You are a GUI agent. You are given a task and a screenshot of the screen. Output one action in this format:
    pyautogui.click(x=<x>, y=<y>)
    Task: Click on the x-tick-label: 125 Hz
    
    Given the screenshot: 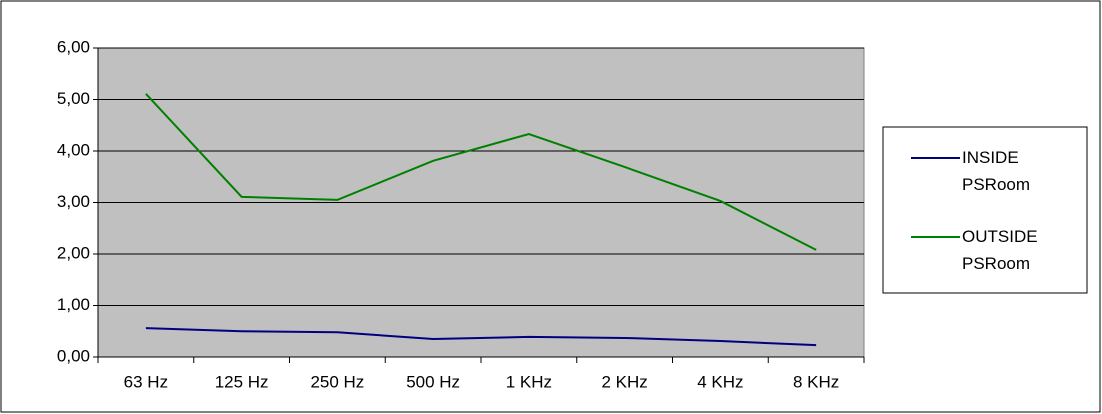 What is the action you would take?
    pyautogui.click(x=242, y=381)
    